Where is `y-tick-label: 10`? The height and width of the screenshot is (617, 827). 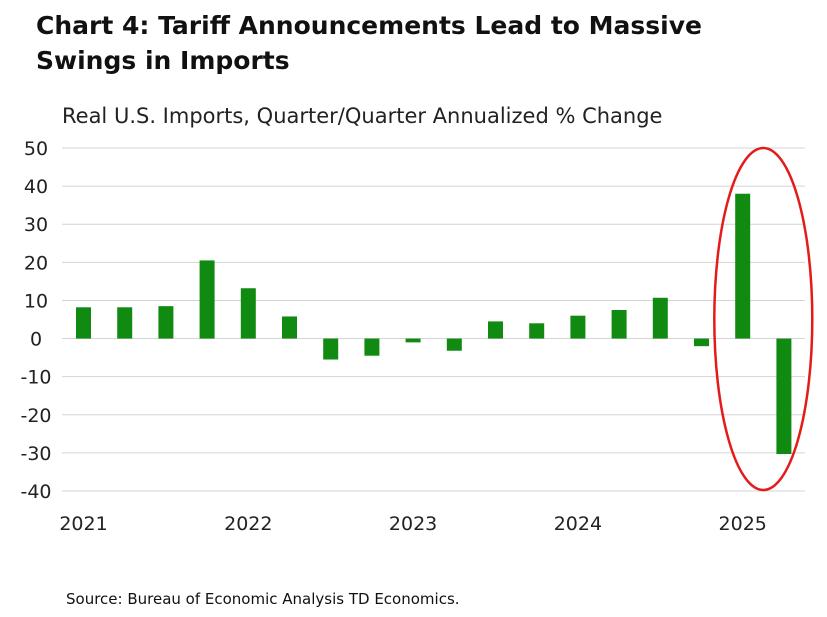 y-tick-label: 10 is located at coordinates (36, 301).